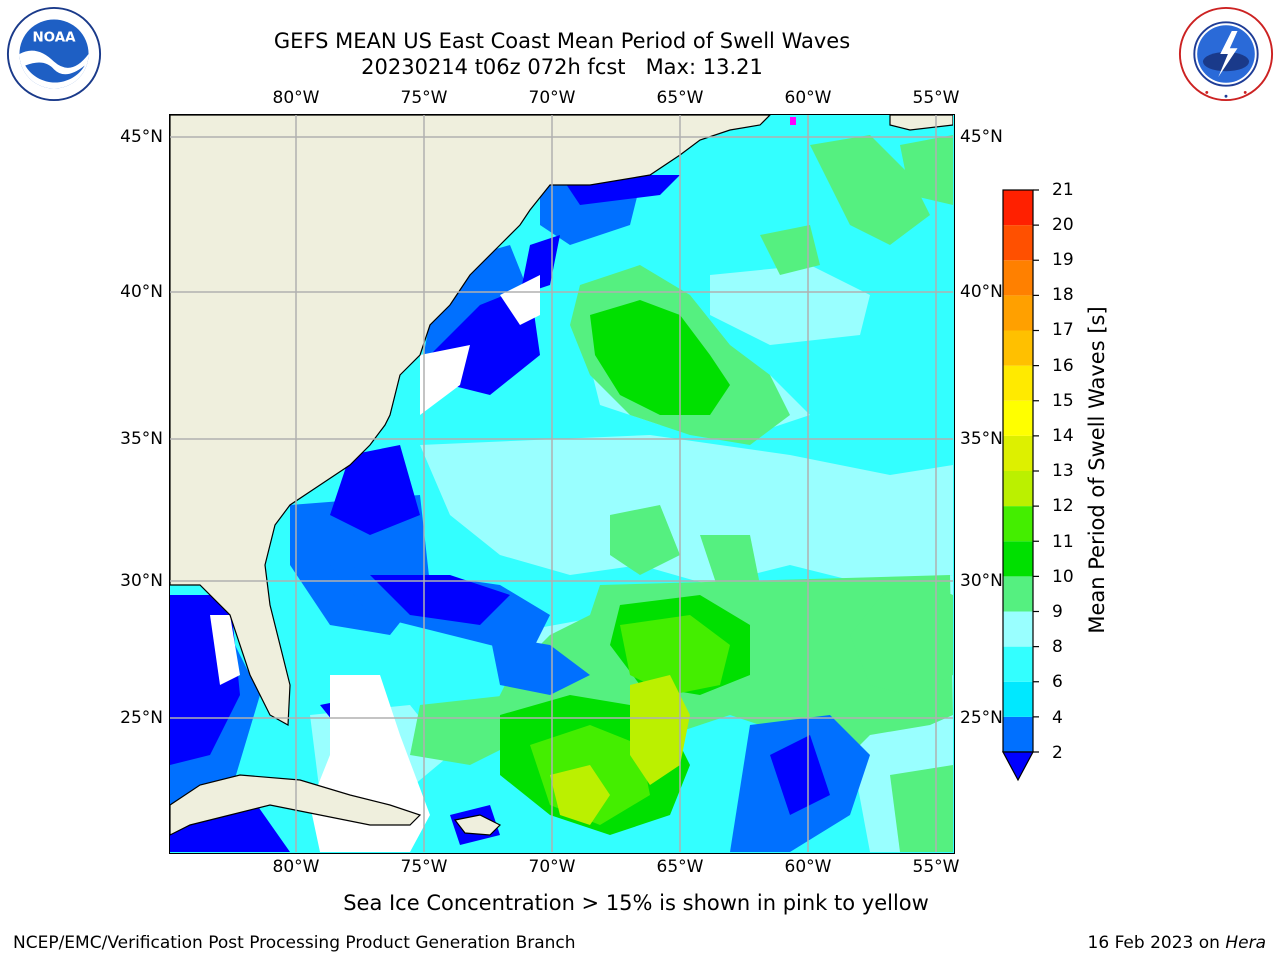  Describe the element at coordinates (1063, 506) in the screenshot. I see `colorbar-tick-label: 12` at that location.